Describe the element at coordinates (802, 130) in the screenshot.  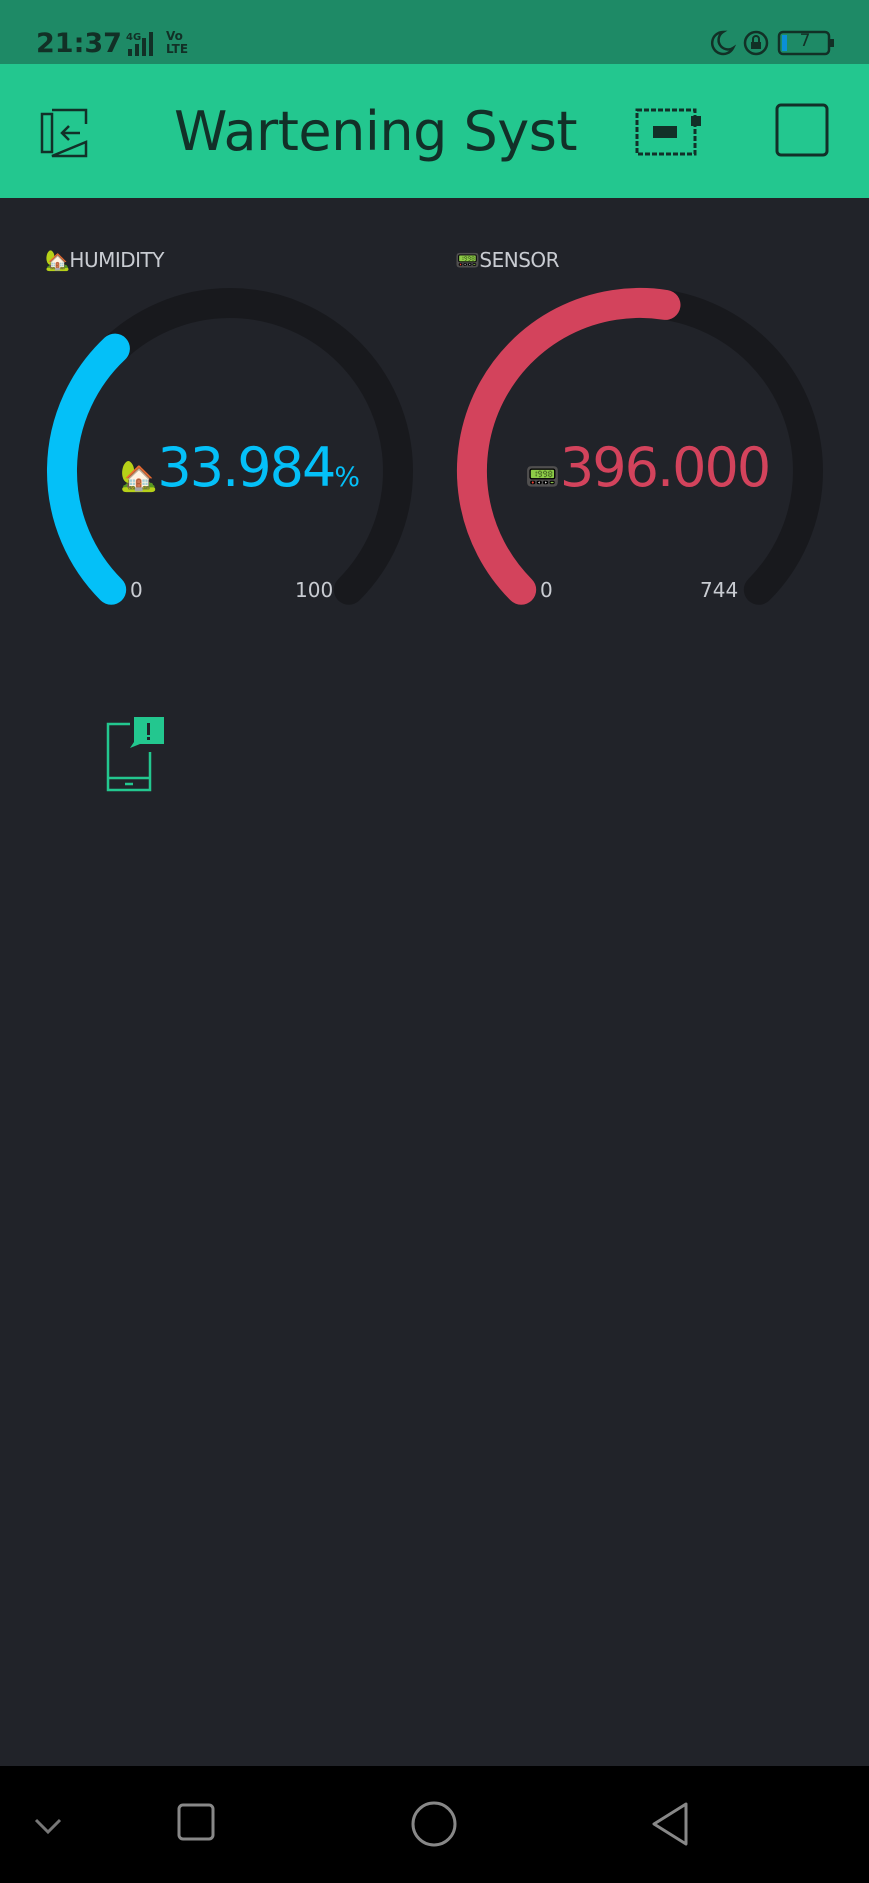
I see `stop-icon` at that location.